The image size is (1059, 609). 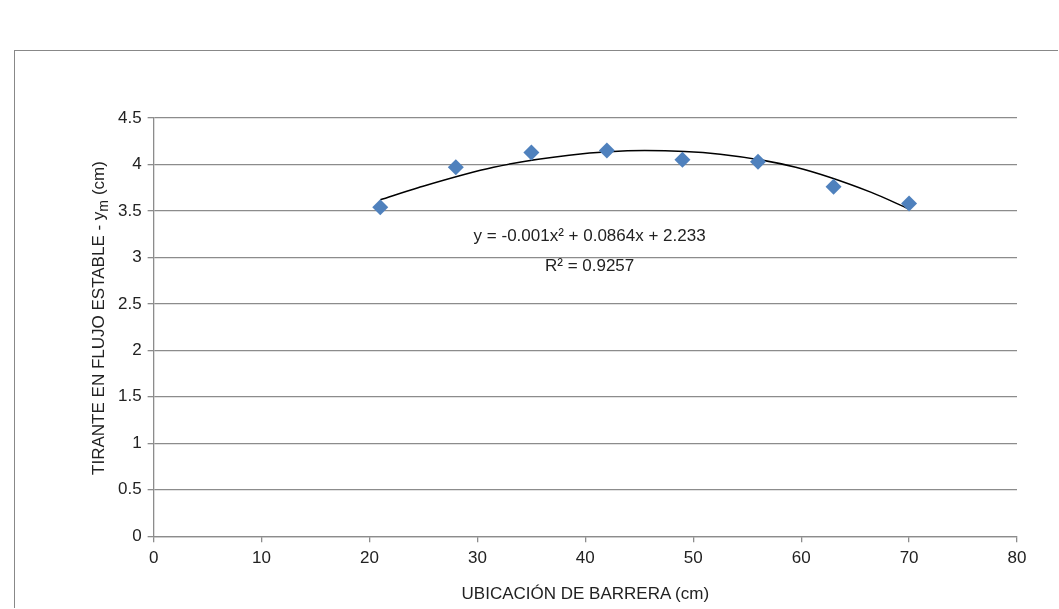 I want to click on x-tick-label: 30, so click(x=477, y=558).